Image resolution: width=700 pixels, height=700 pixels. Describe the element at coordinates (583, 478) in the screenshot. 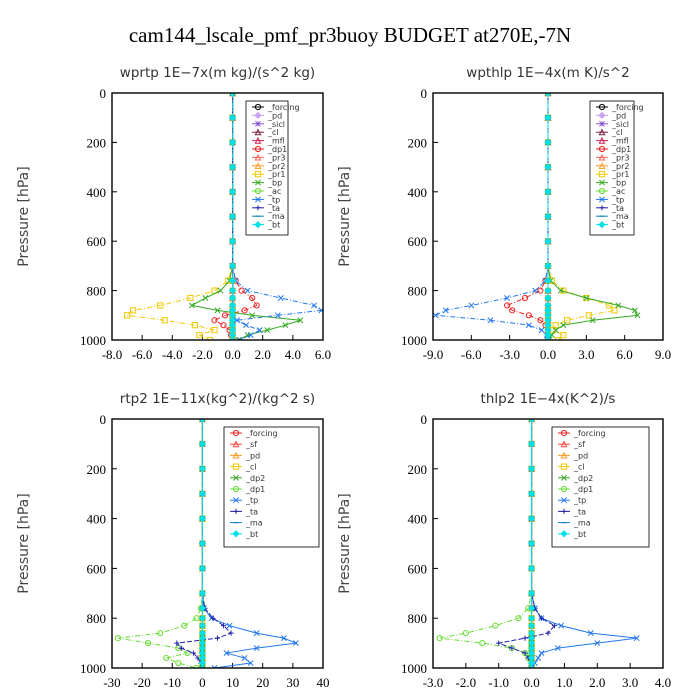

I see `legend-label: _dp2` at that location.